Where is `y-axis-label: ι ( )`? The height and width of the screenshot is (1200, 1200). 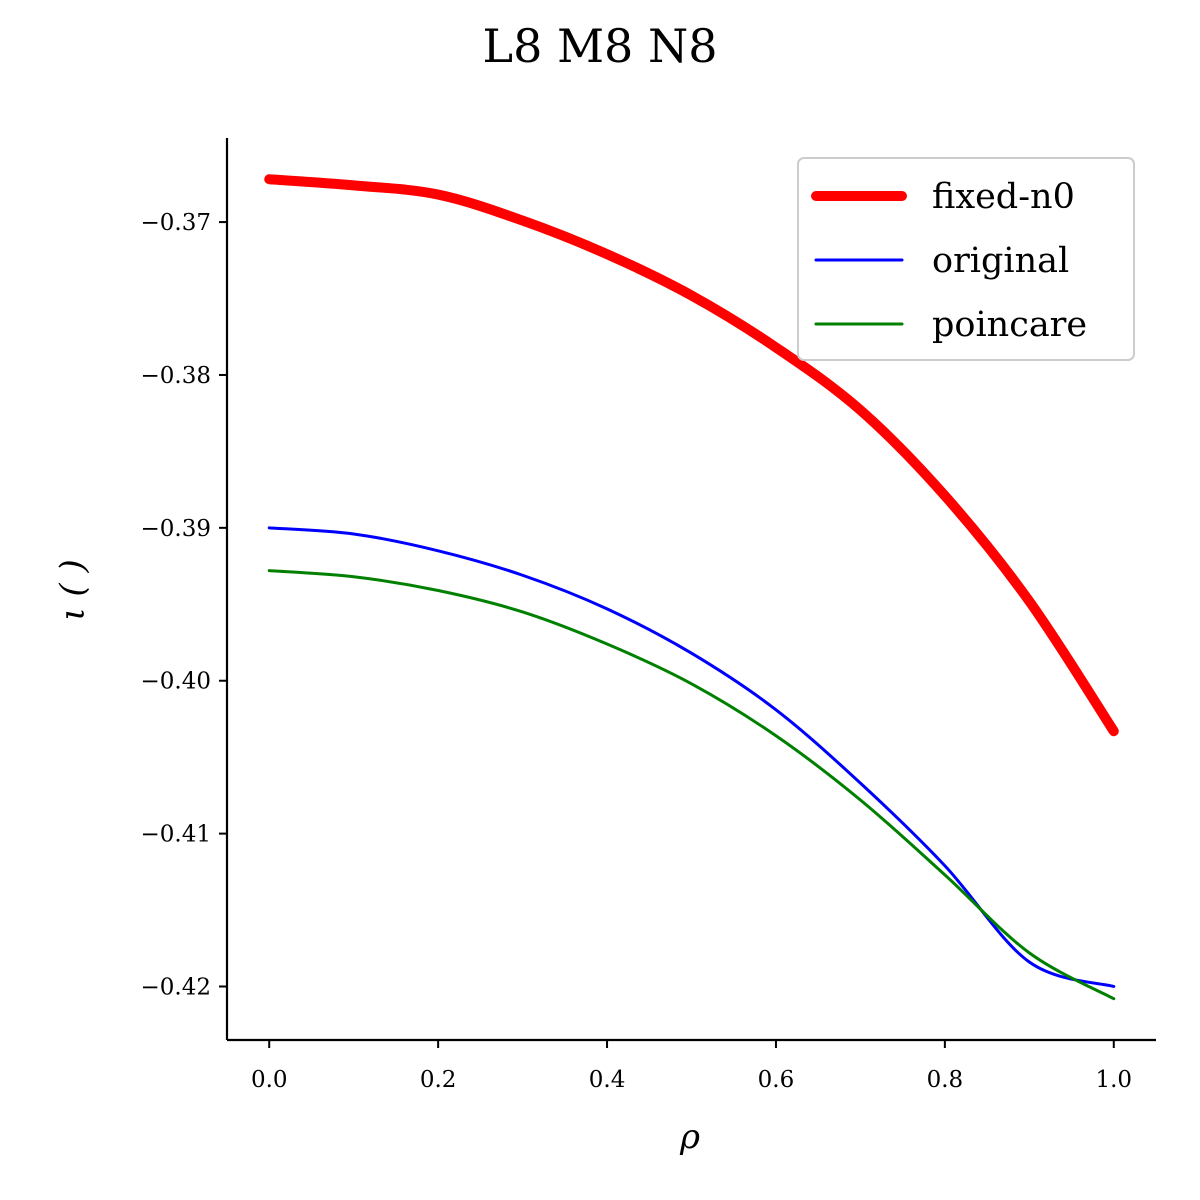
y-axis-label: ι ( ) is located at coordinates (73, 589).